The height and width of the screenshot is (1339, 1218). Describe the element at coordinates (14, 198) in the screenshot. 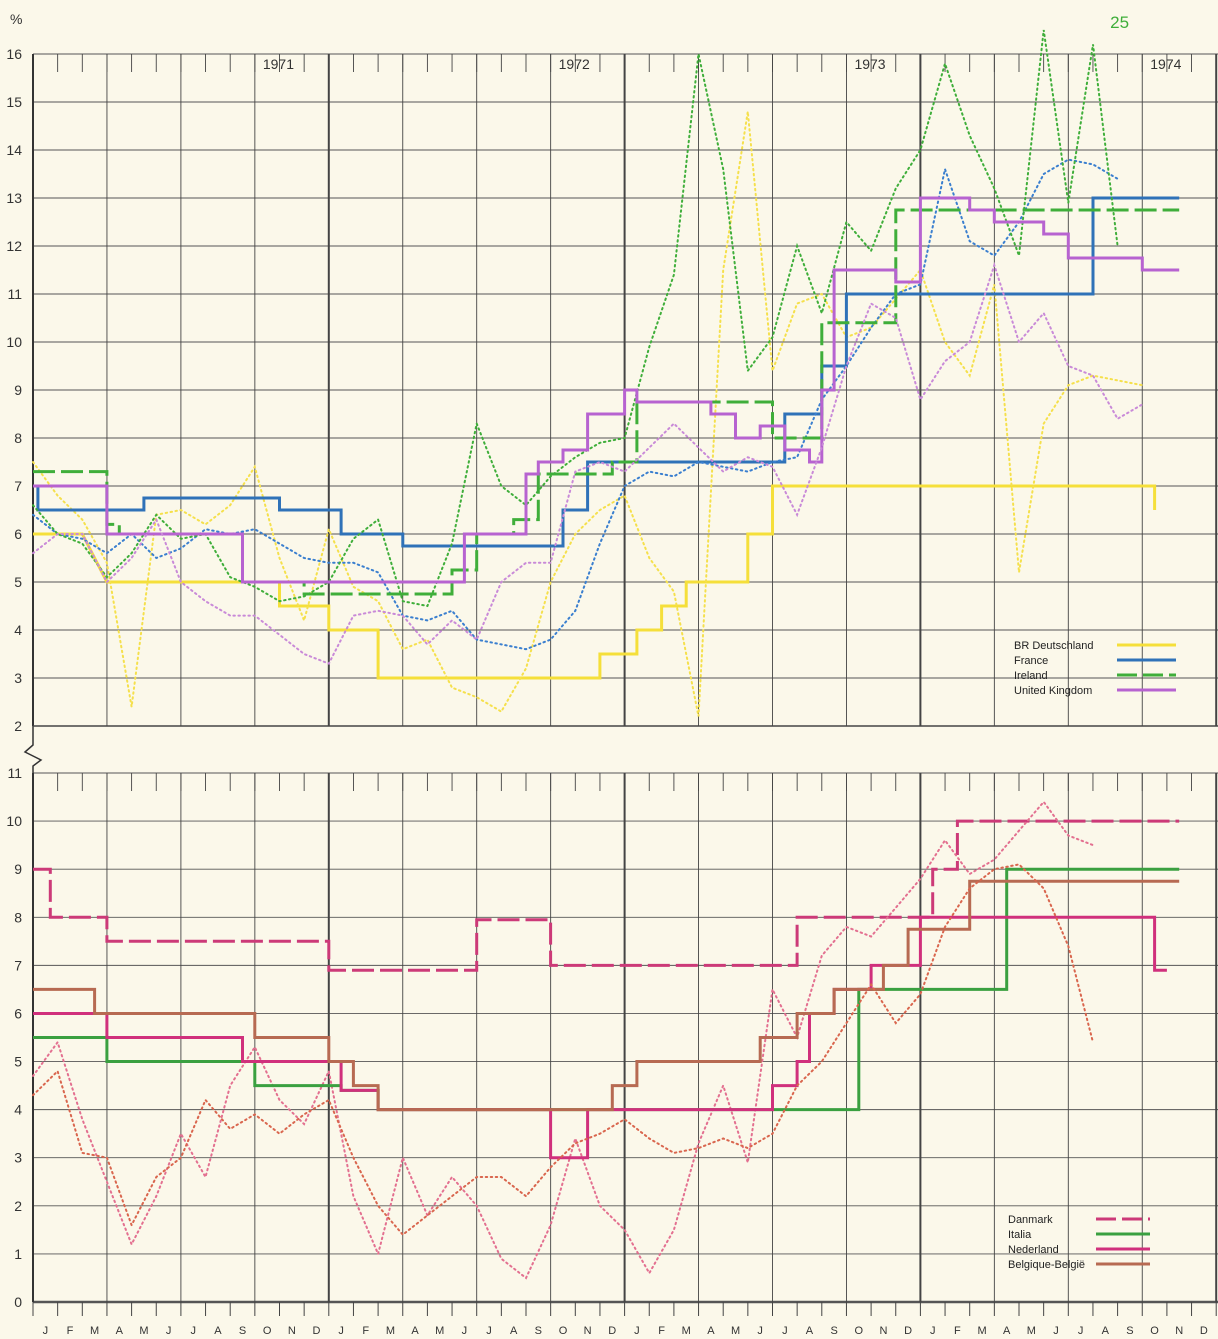

I see `y-tick-label: 13` at that location.